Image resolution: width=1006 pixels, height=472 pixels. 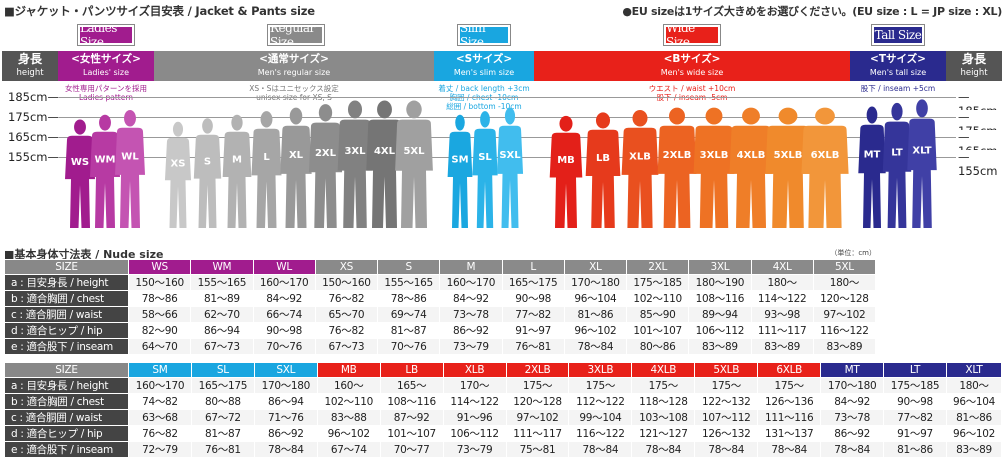 I want to click on height-jp: 身長, so click(x=29, y=59).